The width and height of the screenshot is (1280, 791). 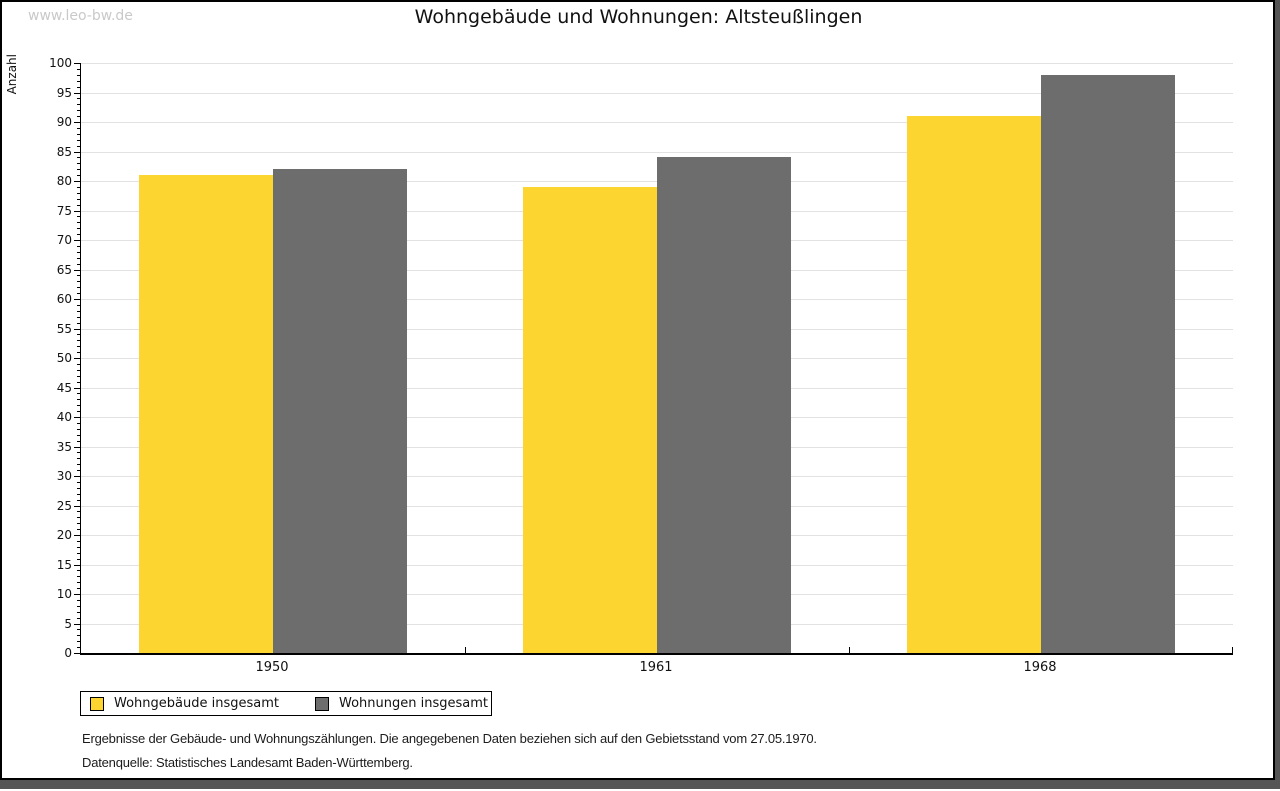 I want to click on bottom-shadow, so click(x=640, y=784).